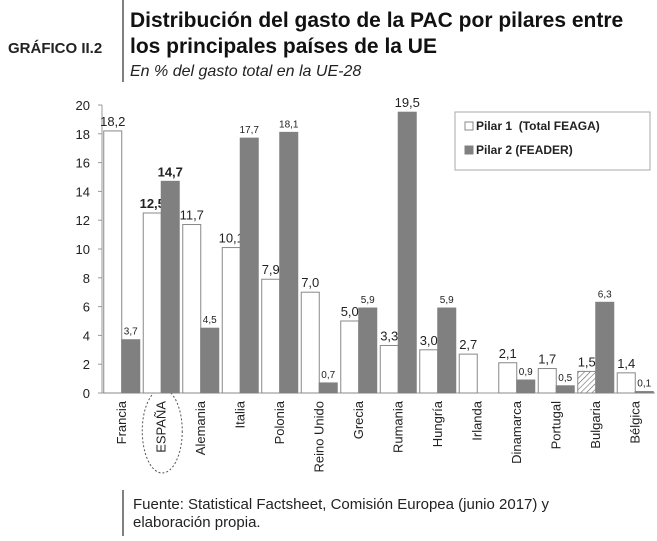 This screenshot has height=541, width=657. Describe the element at coordinates (437, 423) in the screenshot. I see `x-tick-label: Hungría` at that location.